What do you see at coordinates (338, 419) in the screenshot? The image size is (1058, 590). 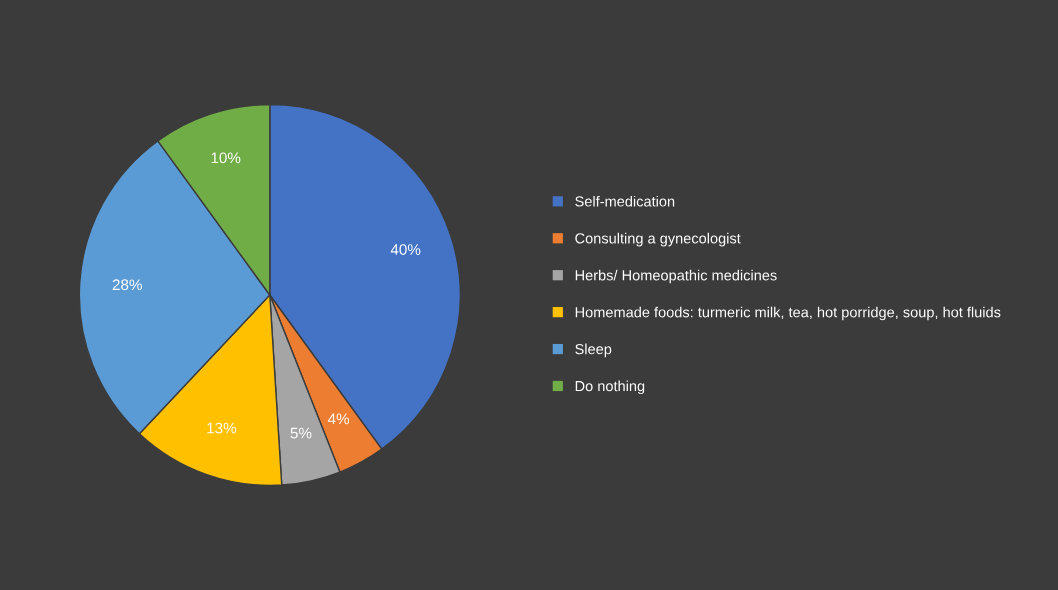 I see `data-label: 4%` at bounding box center [338, 419].